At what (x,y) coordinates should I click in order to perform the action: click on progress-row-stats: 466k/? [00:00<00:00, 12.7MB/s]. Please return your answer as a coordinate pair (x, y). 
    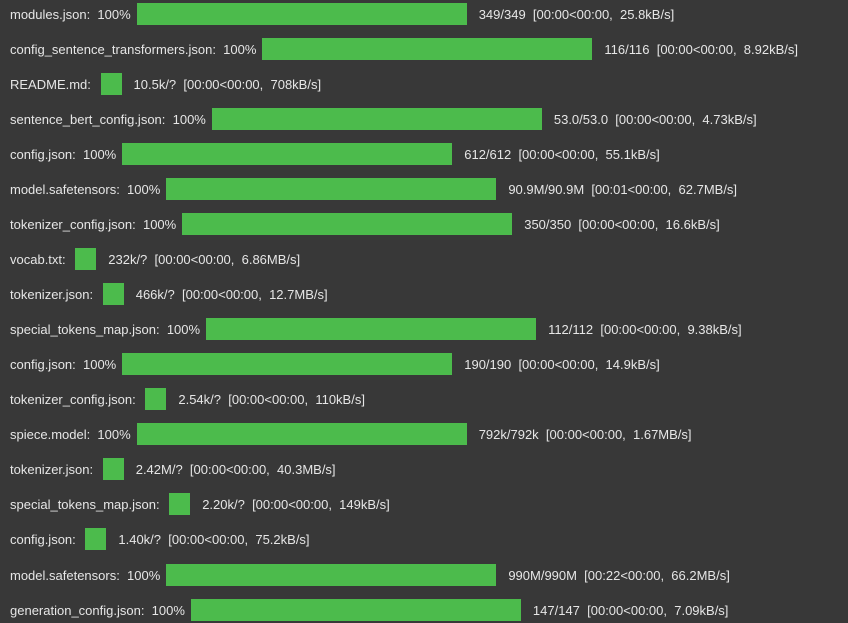
    Looking at the image, I should click on (231, 294).